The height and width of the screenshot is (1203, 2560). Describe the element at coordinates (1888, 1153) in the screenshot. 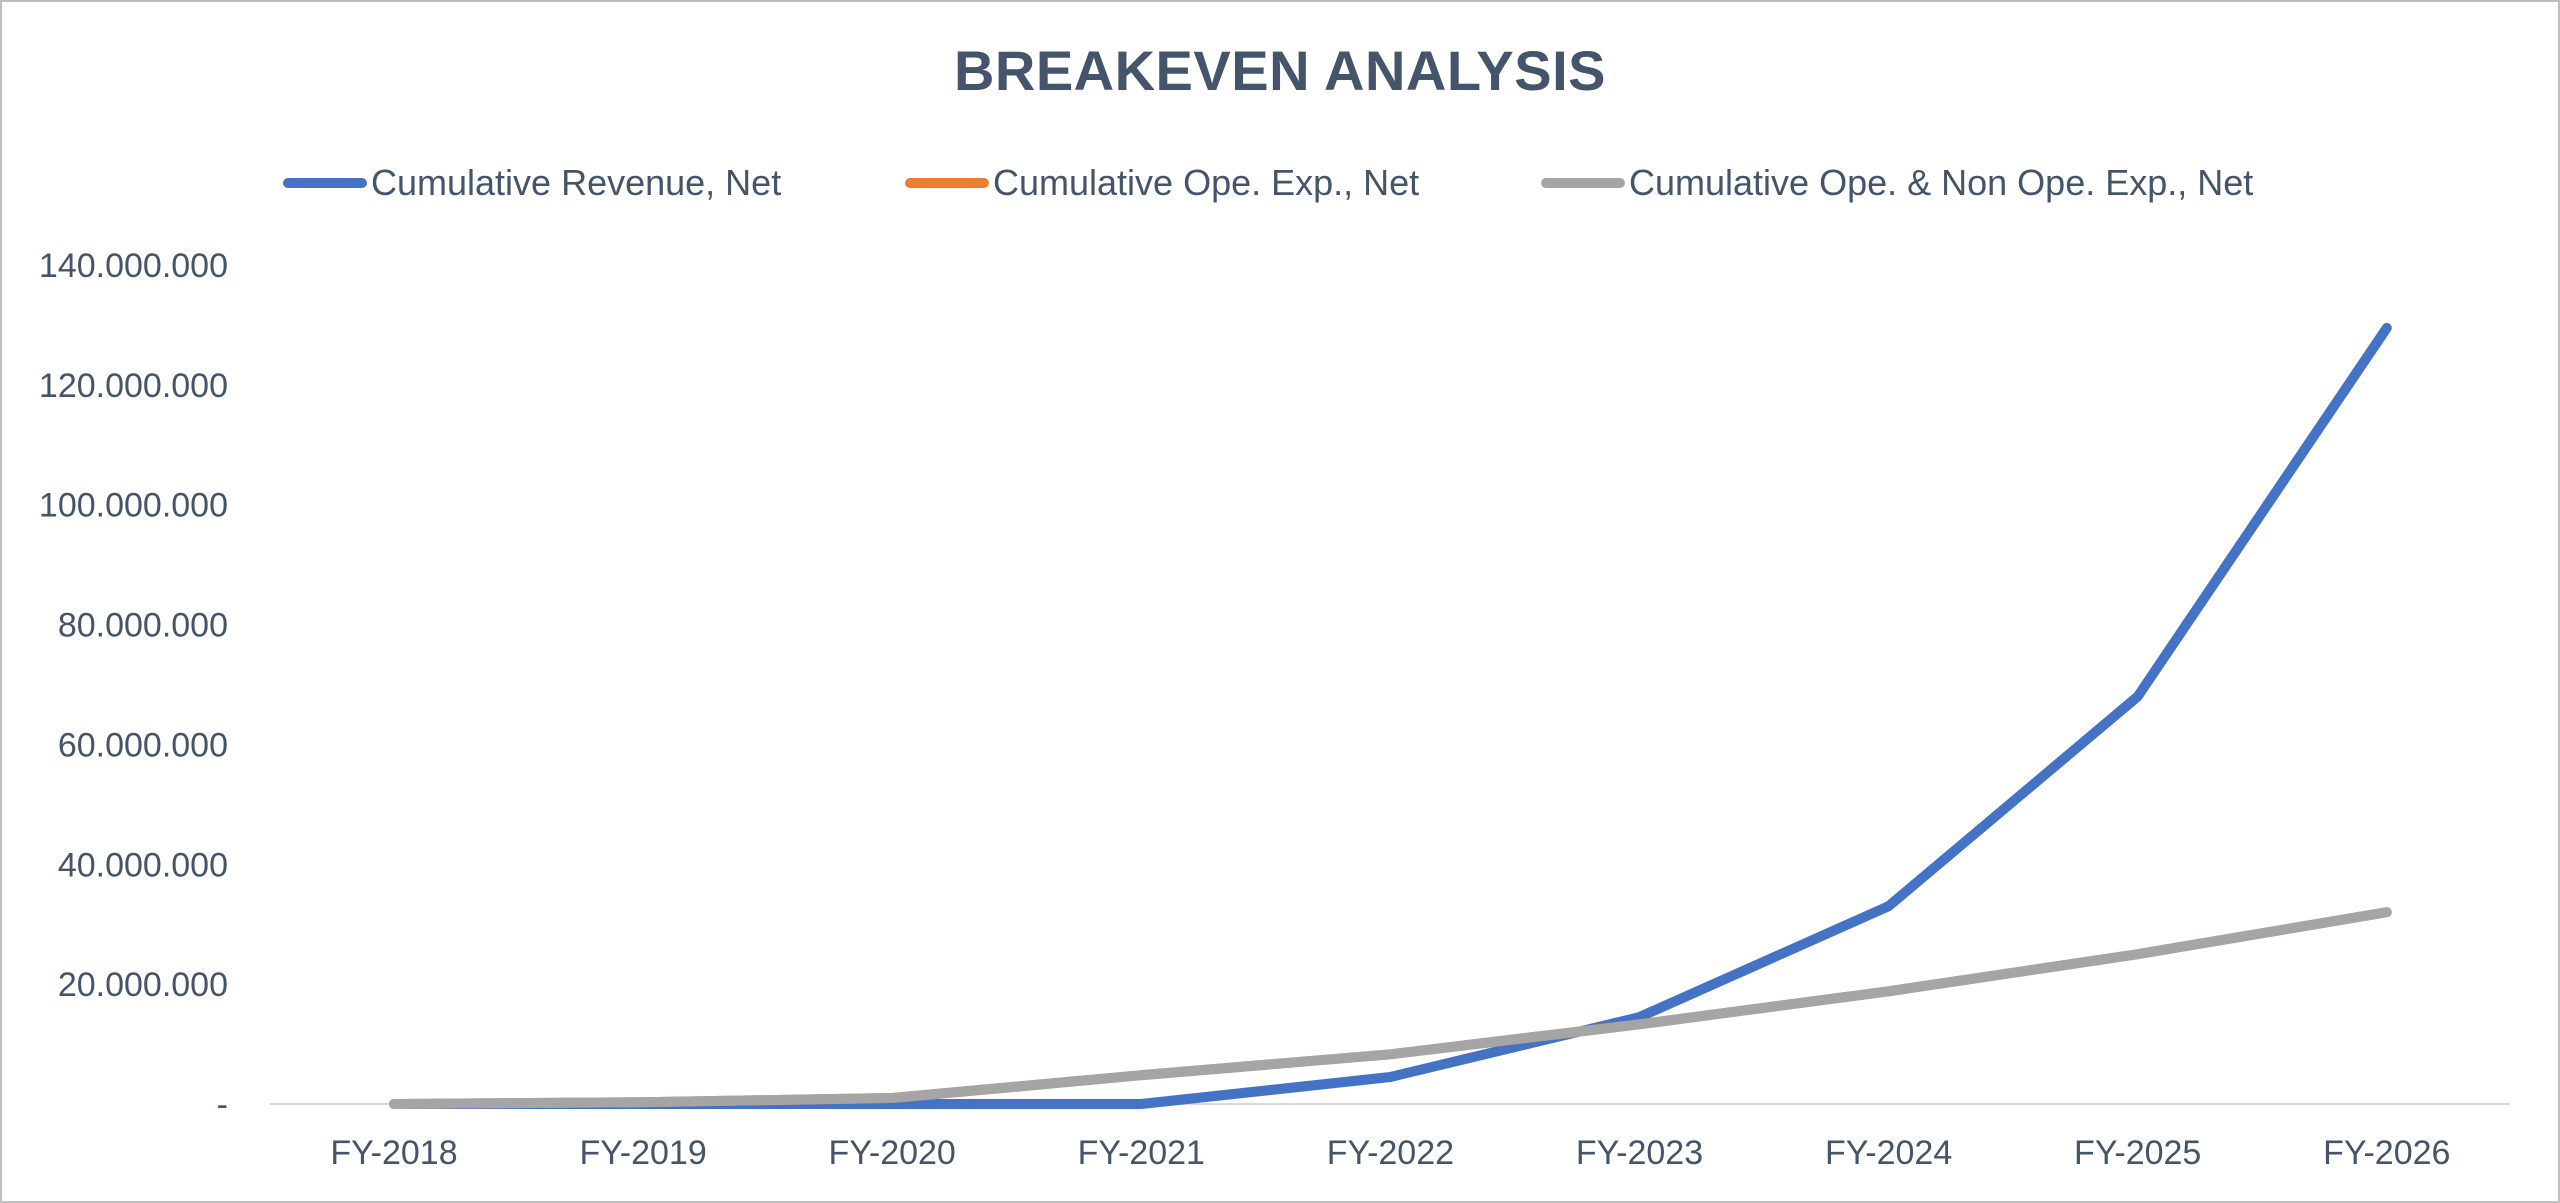

I see `x-tick-label: FY-2024` at that location.